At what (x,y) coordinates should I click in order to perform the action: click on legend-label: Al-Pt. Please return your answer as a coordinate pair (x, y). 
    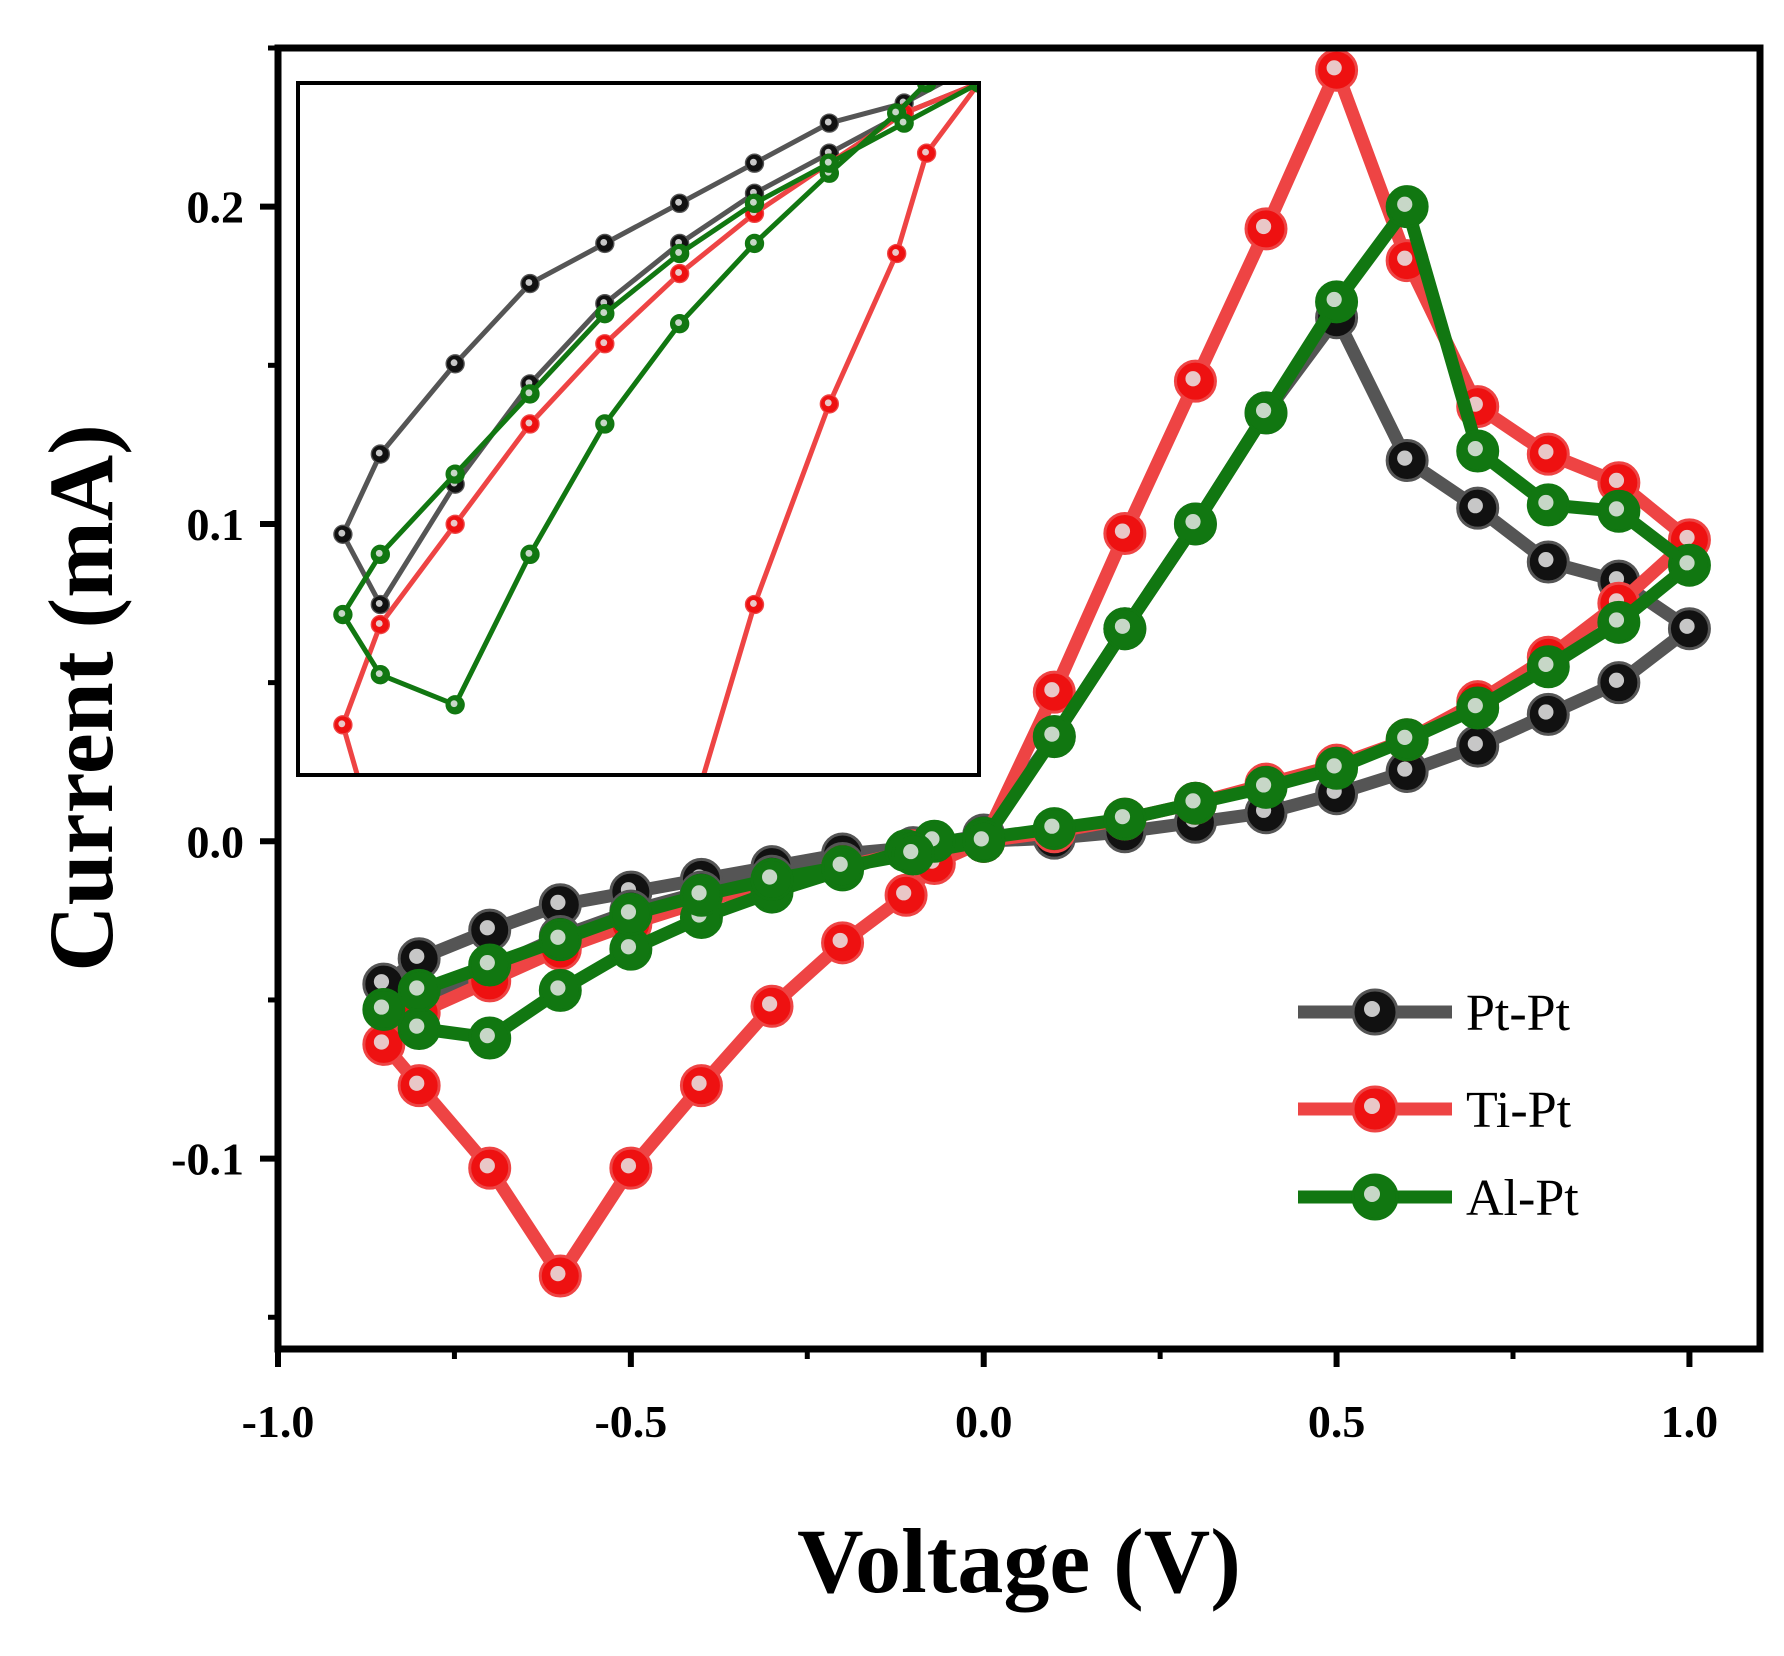
    Looking at the image, I should click on (1522, 1198).